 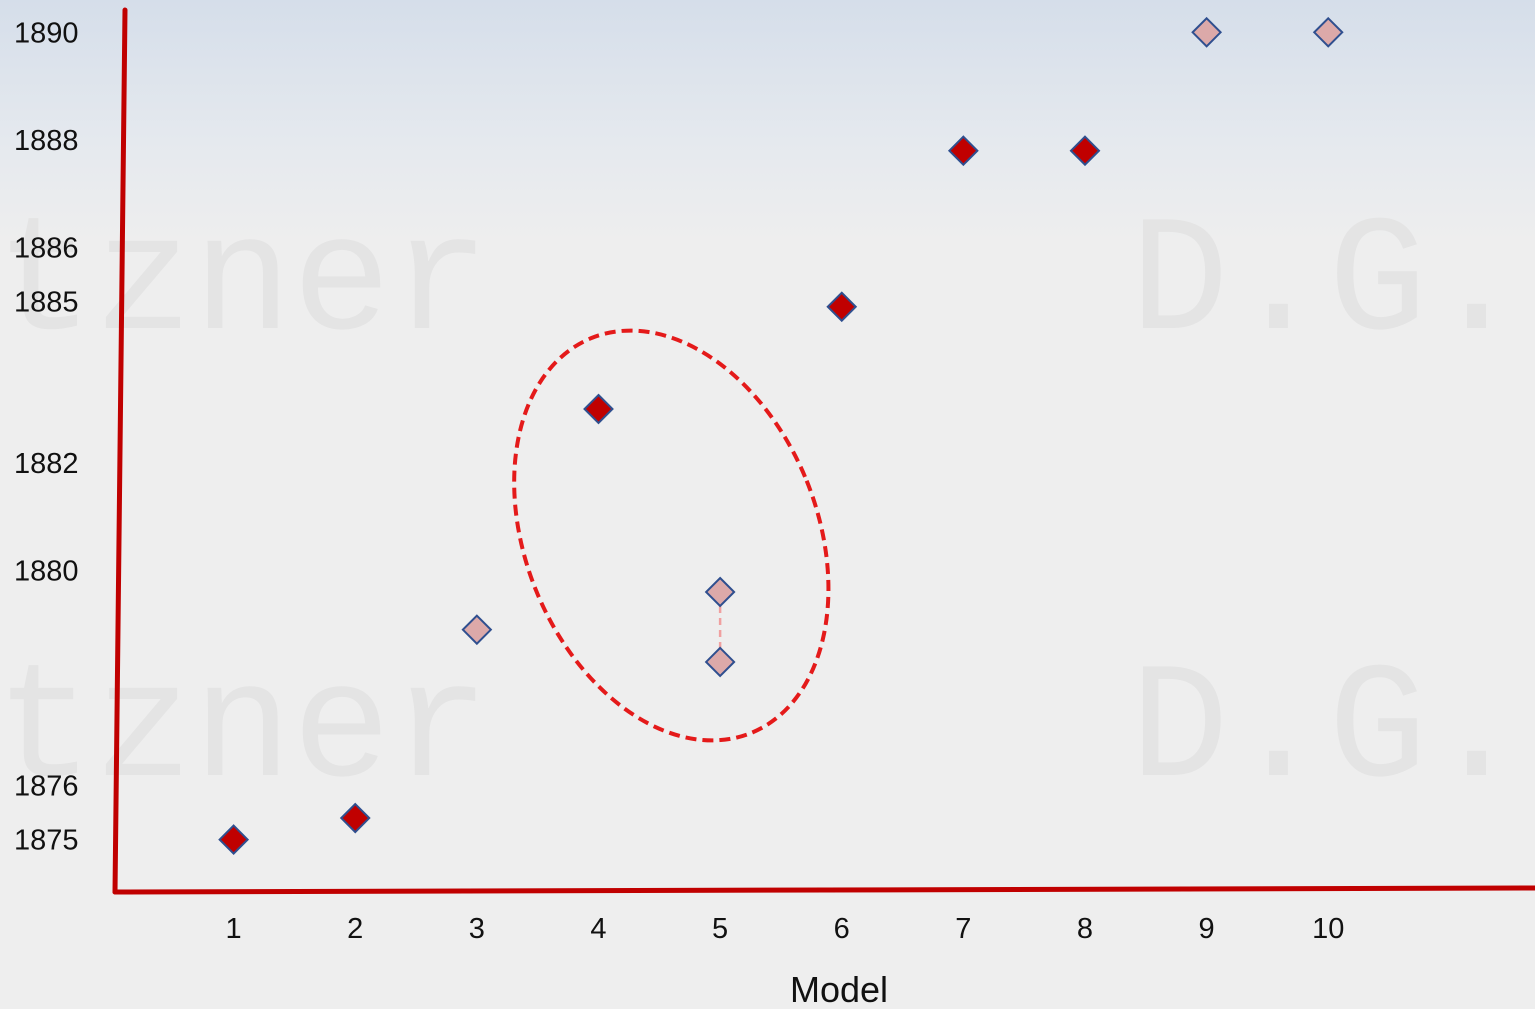 I want to click on y-tick-label: 1882, so click(x=46, y=464).